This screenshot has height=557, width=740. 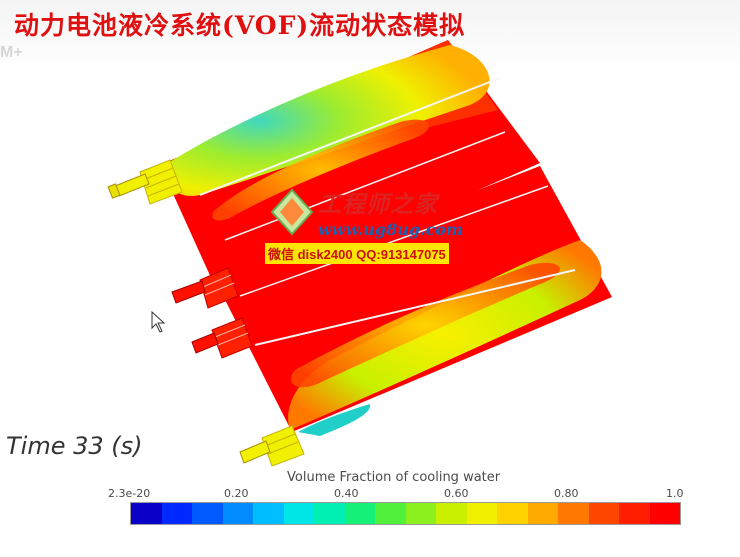 I want to click on colorbar-tick: 2.3e-20, so click(x=129, y=493).